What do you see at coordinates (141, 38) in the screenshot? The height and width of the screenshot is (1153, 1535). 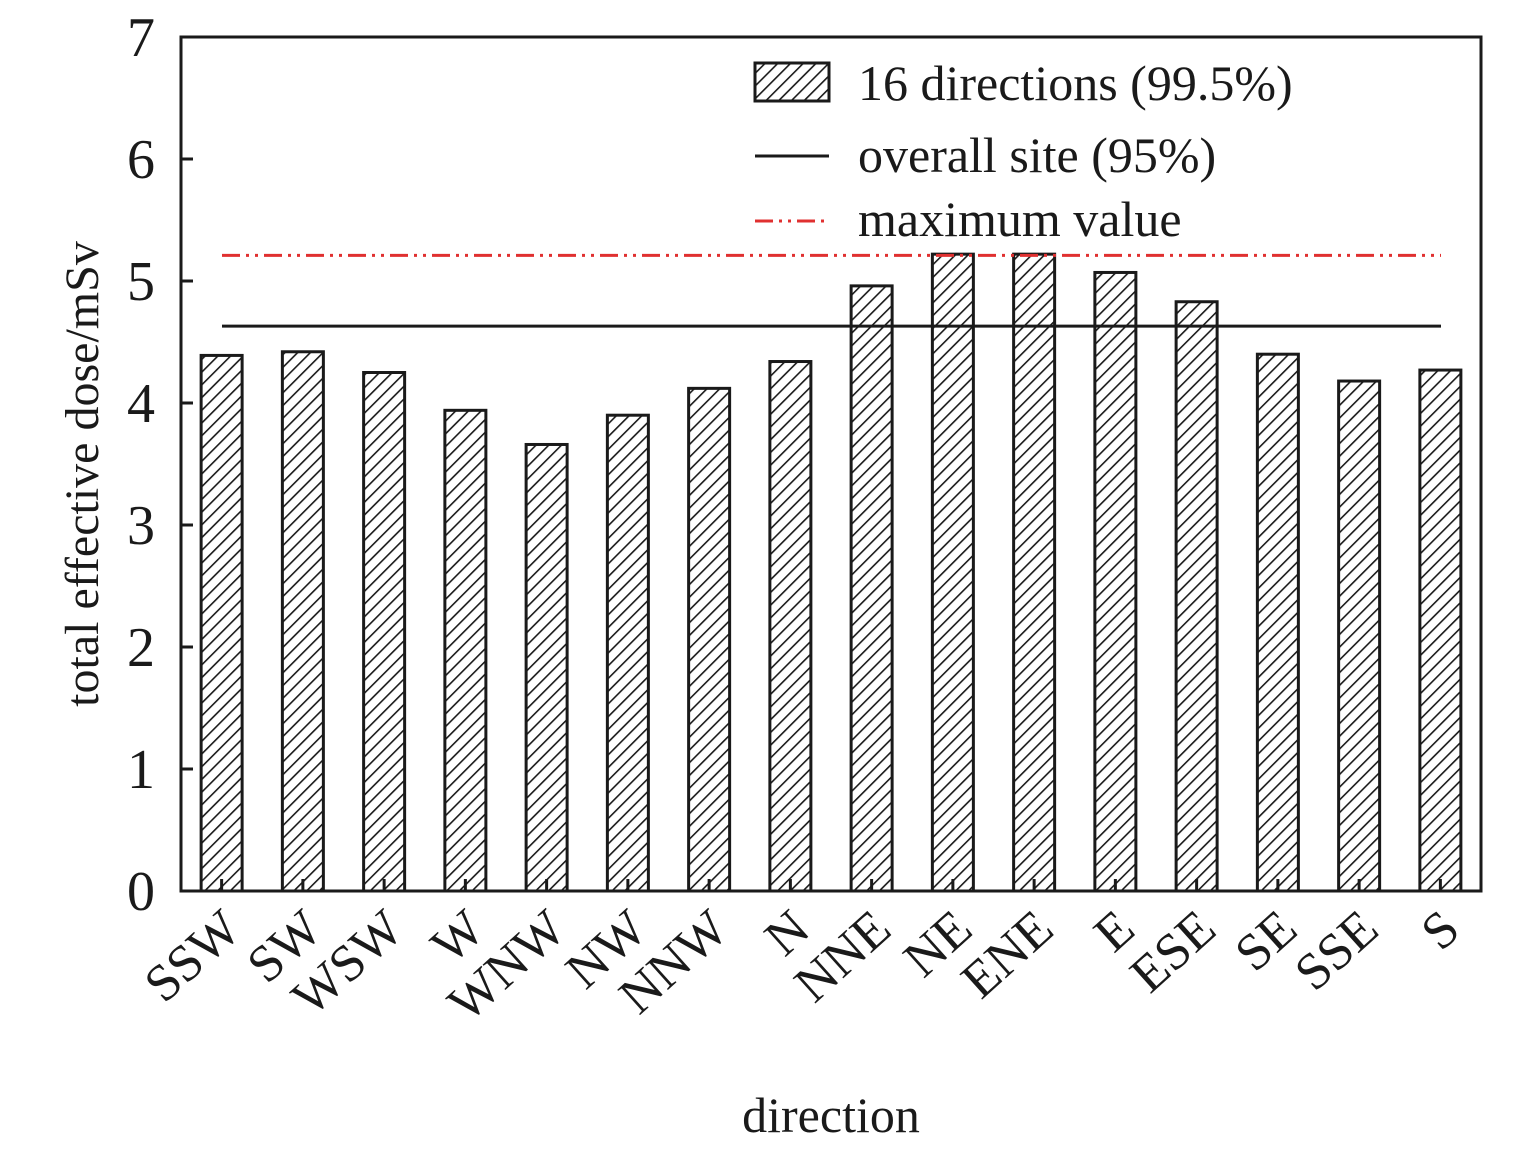 I see `y-tick-label: 7` at bounding box center [141, 38].